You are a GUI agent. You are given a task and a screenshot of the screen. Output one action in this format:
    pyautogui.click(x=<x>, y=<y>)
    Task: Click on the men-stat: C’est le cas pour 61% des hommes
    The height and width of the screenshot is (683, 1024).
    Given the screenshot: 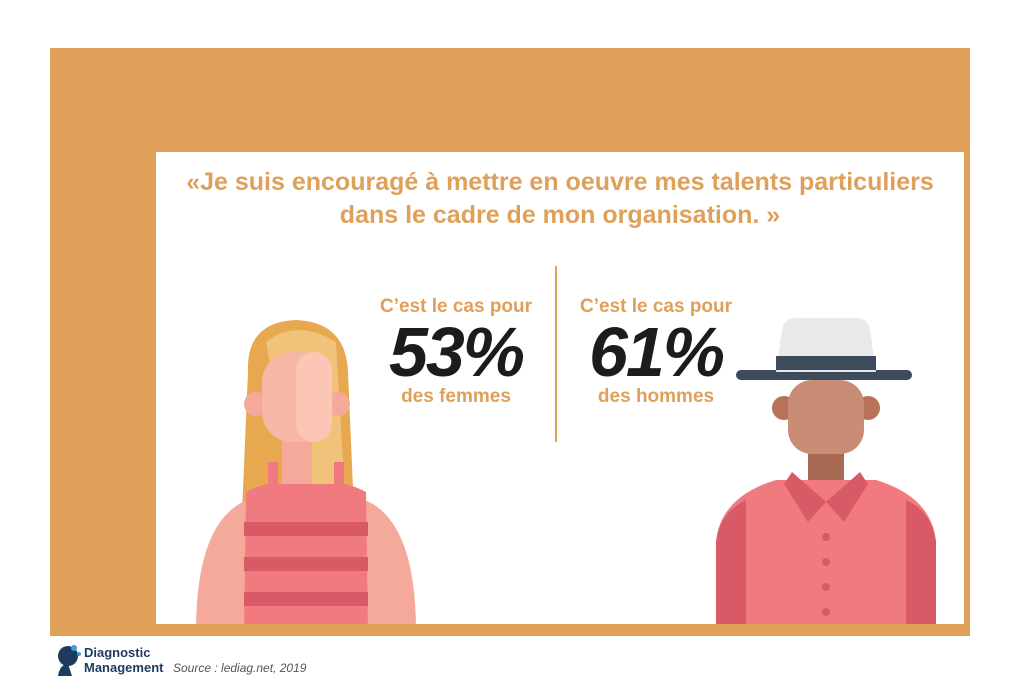 What is the action you would take?
    pyautogui.click(x=656, y=352)
    